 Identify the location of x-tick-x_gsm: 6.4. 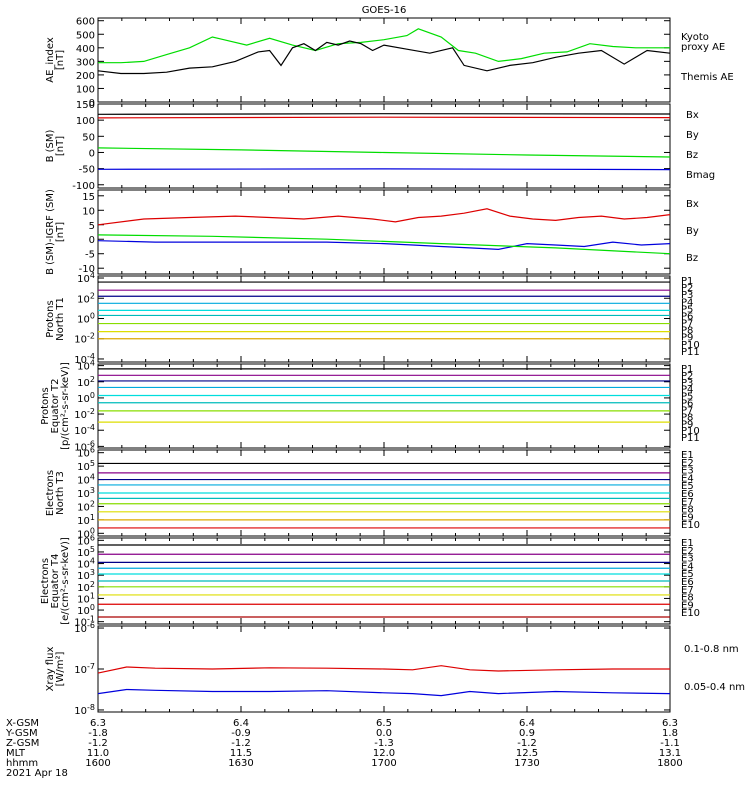
(527, 723).